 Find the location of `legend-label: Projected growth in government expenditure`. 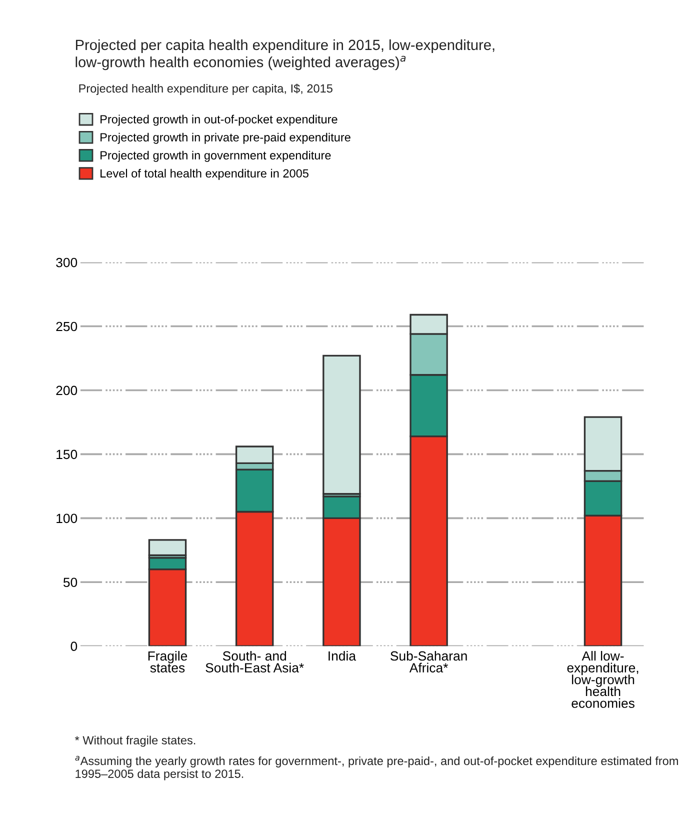

legend-label: Projected growth in government expenditure is located at coordinates (215, 156).